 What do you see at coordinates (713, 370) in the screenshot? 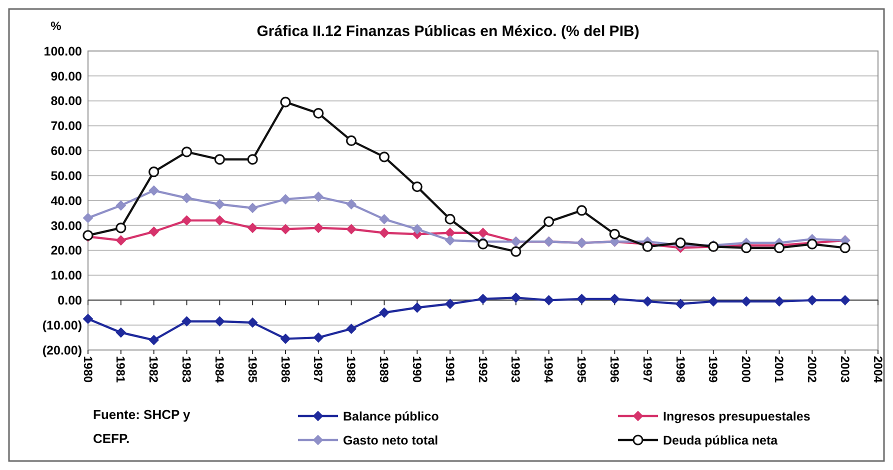
I see `x-tick-label: 1999` at bounding box center [713, 370].